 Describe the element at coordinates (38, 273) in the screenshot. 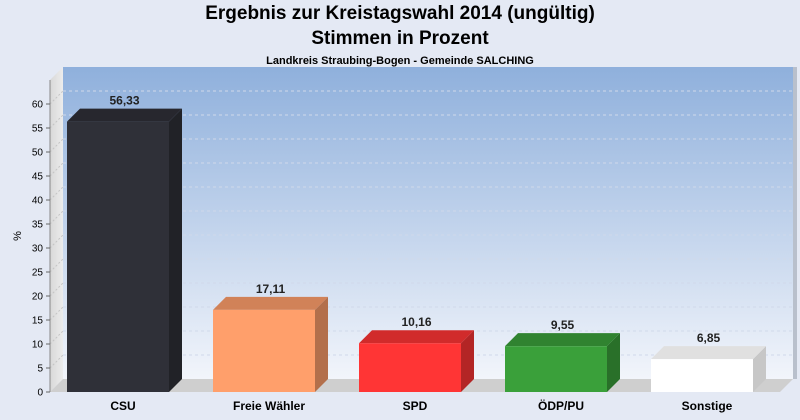

I see `y-tick-label: 25` at that location.